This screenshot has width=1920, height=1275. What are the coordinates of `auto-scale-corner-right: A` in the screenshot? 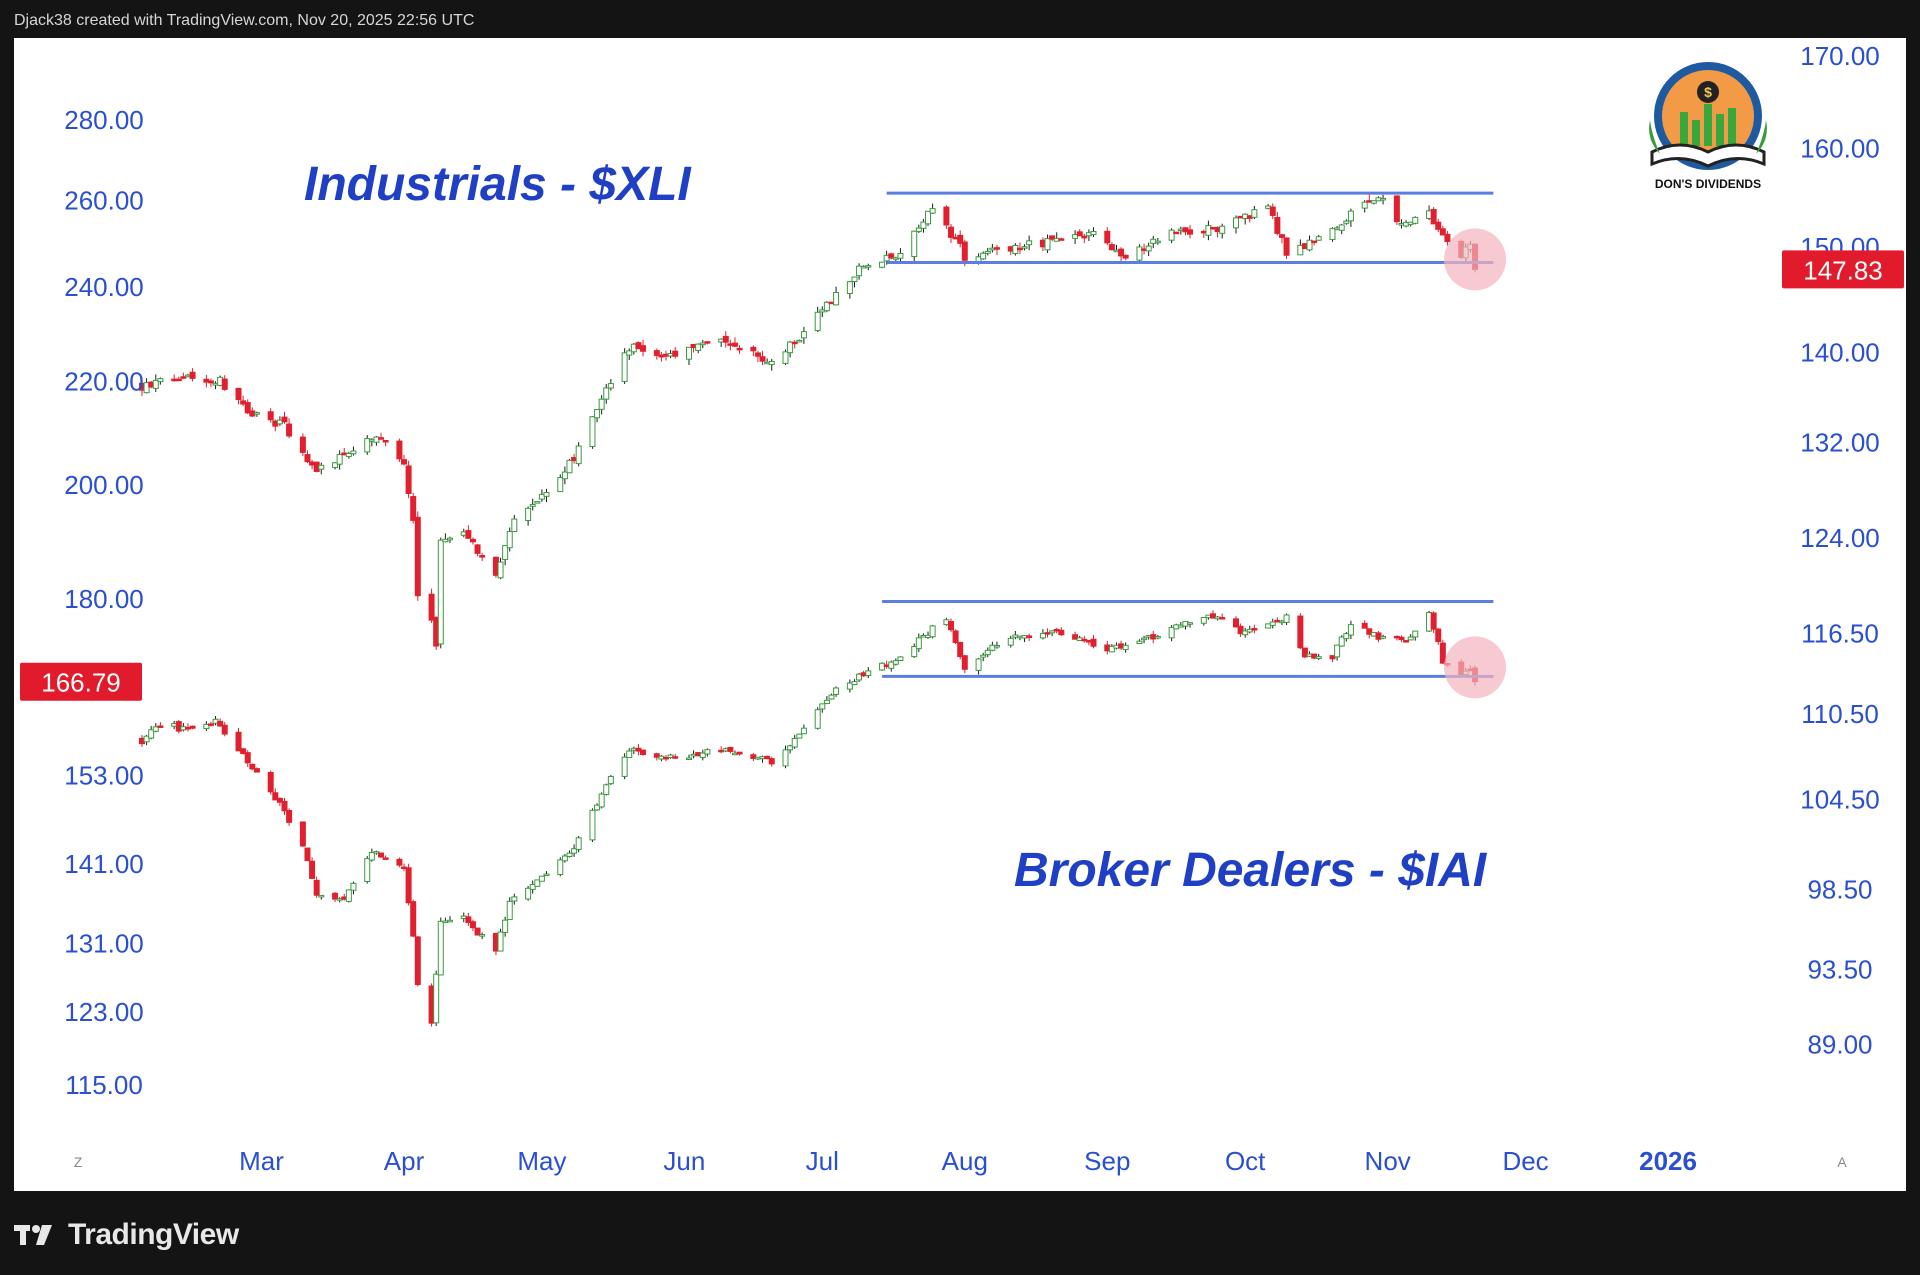 It's located at (1842, 1162).